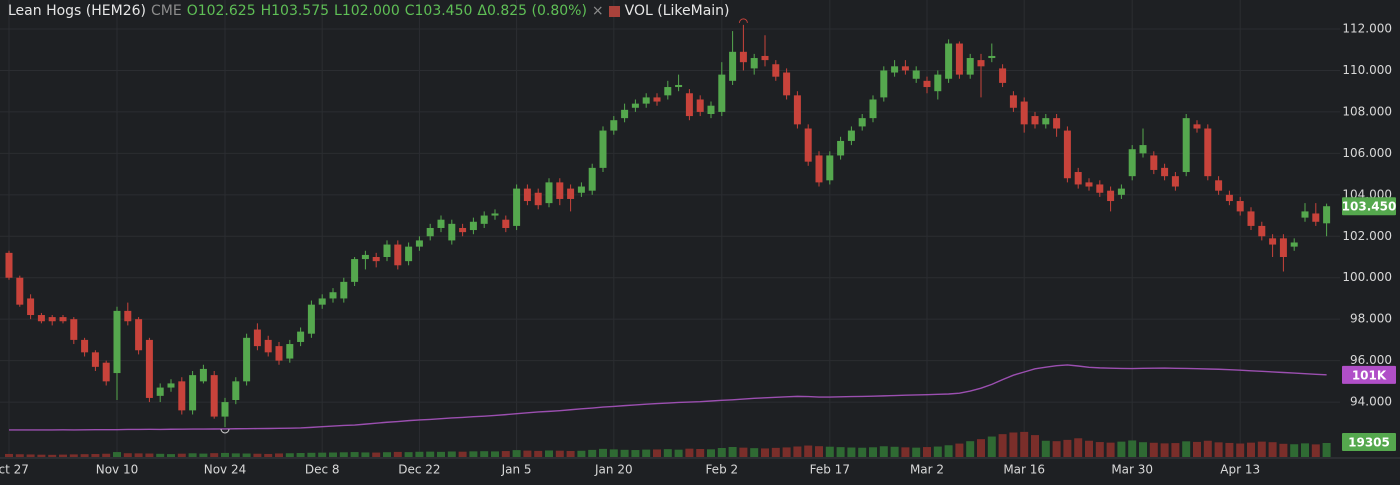  I want to click on y-tick-label: 96.000, so click(1371, 360).